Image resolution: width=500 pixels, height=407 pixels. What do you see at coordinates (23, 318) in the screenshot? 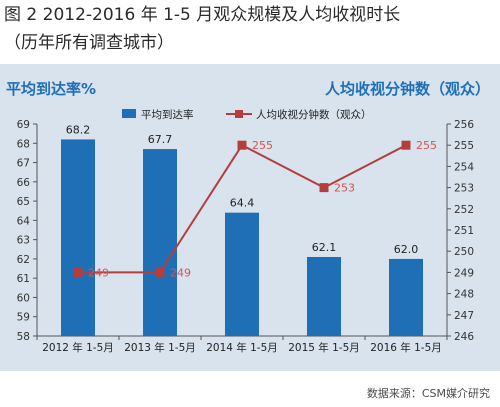
I see `left-tick-label: 59` at bounding box center [23, 318].